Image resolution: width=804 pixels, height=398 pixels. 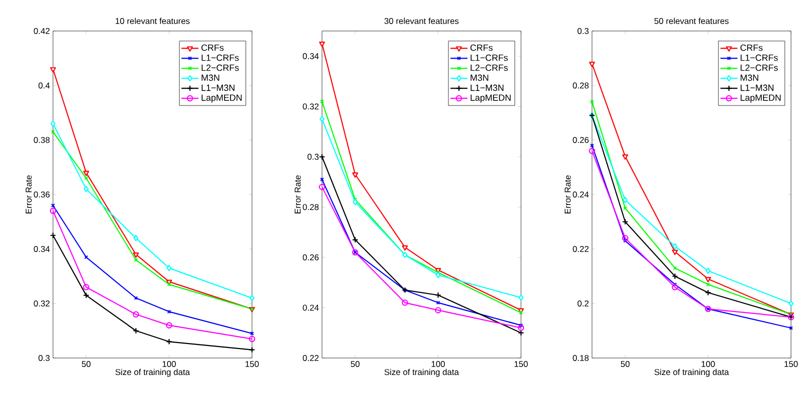 I want to click on y-tick-label: 0.4, so click(x=44, y=85).